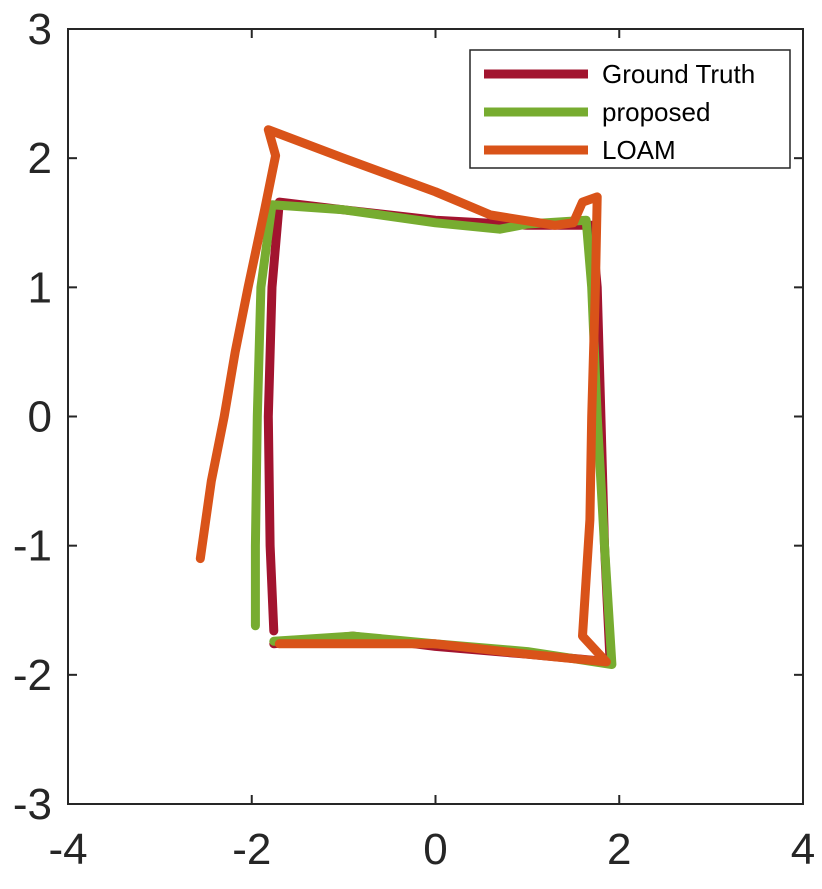 Image resolution: width=822 pixels, height=889 pixels. I want to click on y-tick-label: 1, so click(40, 287).